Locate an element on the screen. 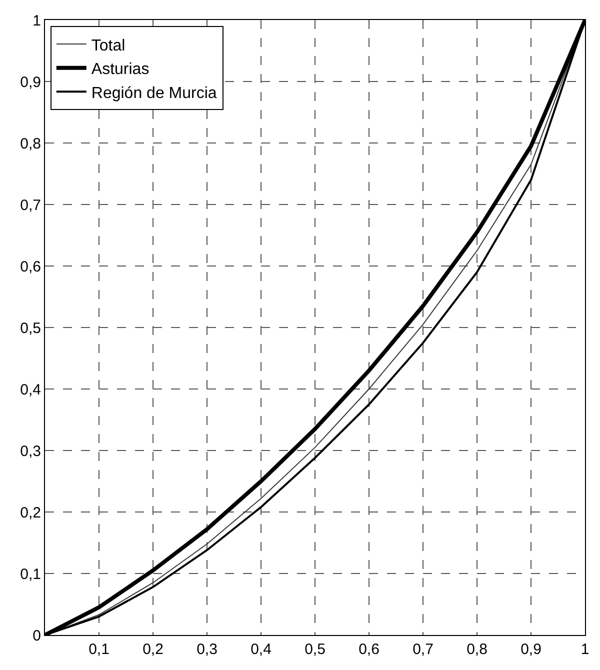 The height and width of the screenshot is (670, 600). x-tick-label: 0,6 is located at coordinates (369, 649).